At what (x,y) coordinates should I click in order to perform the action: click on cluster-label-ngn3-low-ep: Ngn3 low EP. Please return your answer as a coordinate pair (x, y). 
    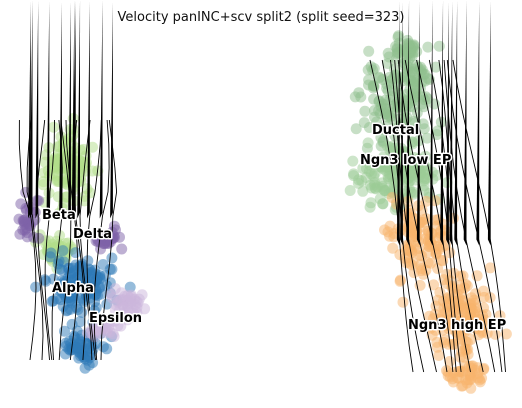
    Looking at the image, I should click on (405, 160).